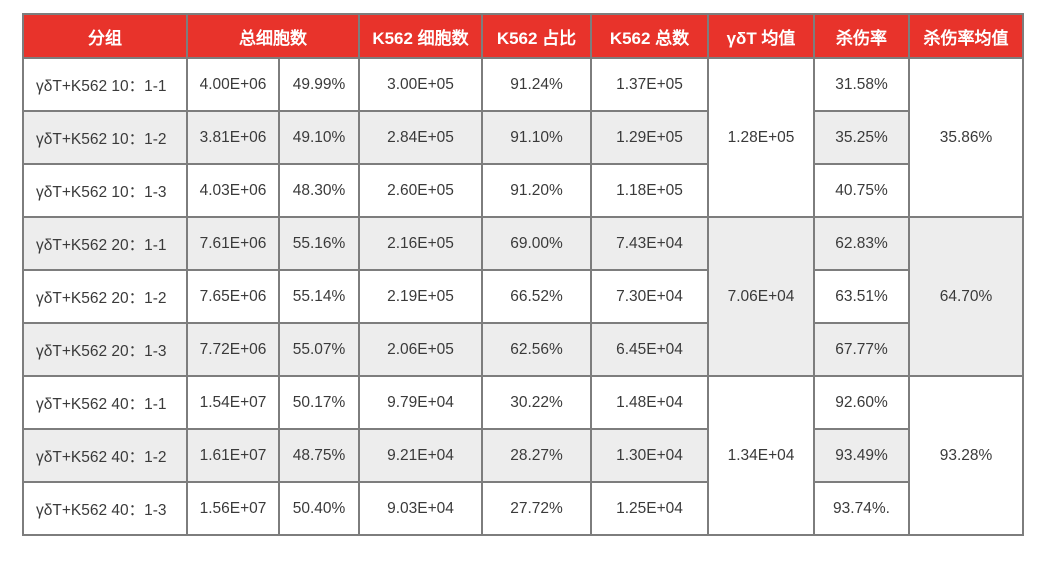 The width and height of the screenshot is (1043, 565). Describe the element at coordinates (536, 137) in the screenshot. I see `cell-k562-pct: 91.10%` at that location.